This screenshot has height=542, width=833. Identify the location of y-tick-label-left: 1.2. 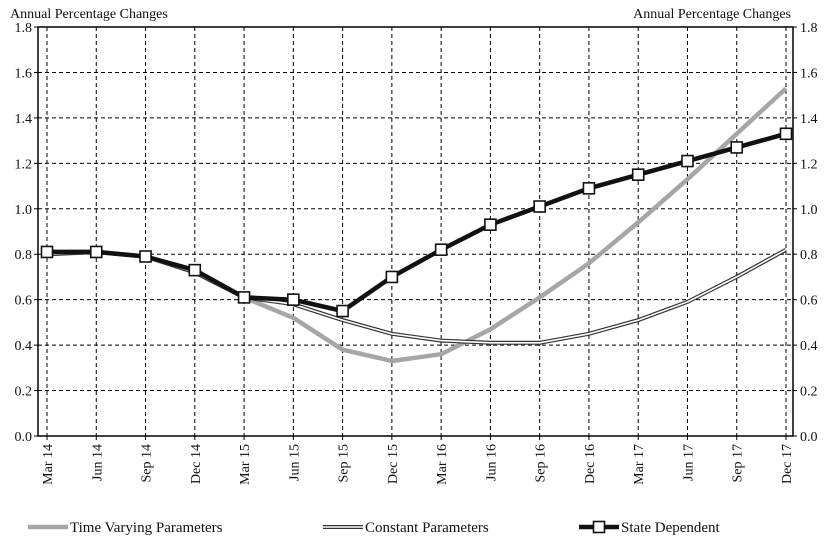
(24, 164).